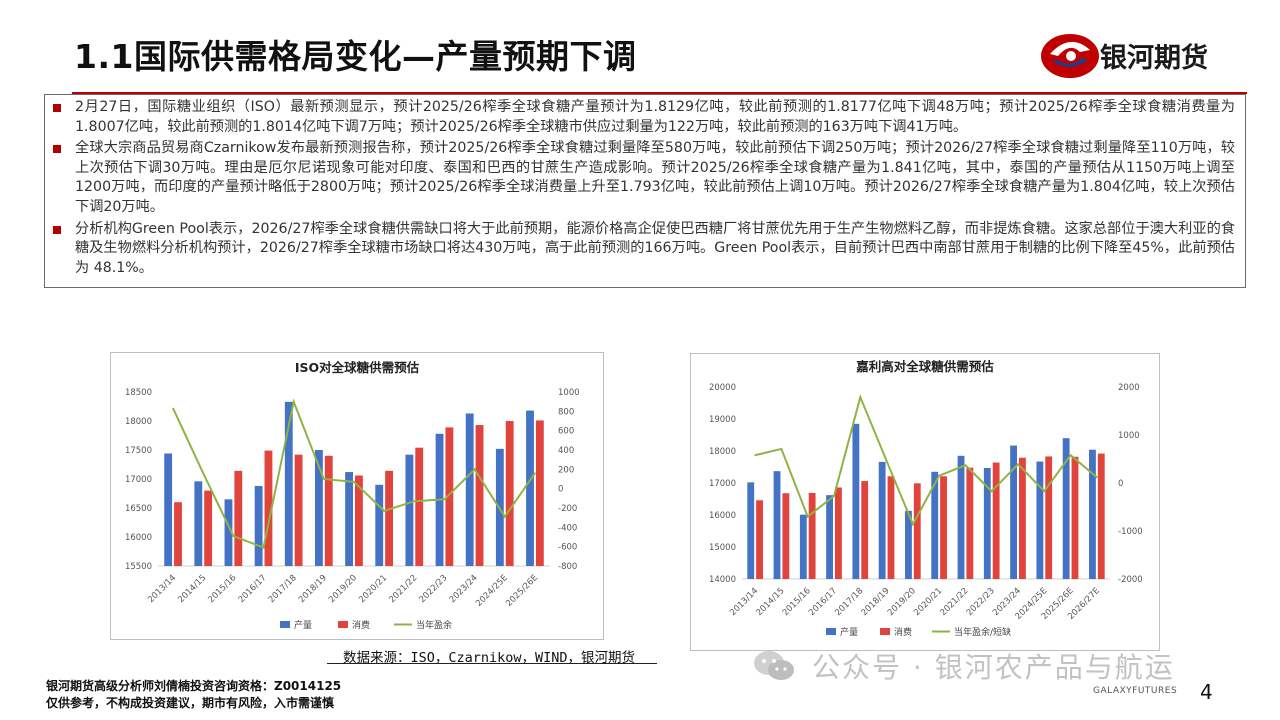 The width and height of the screenshot is (1280, 720). Describe the element at coordinates (138, 451) in the screenshot. I see `y-tick-label: 17500` at that location.